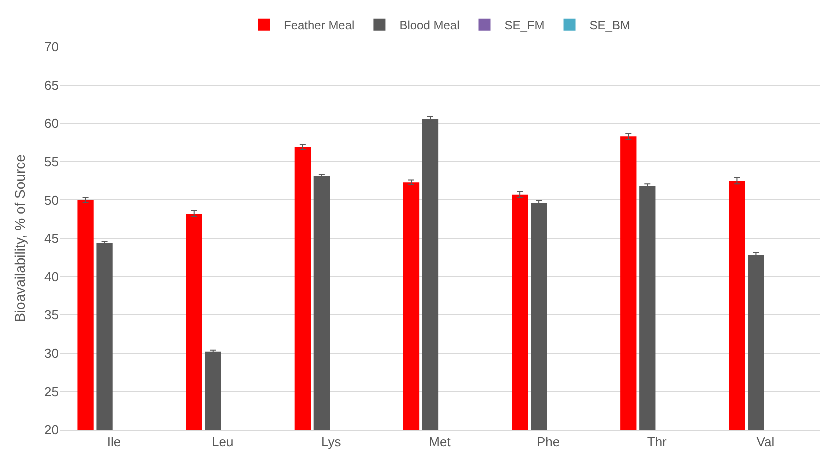 This screenshot has height=460, width=830. Describe the element at coordinates (51, 315) in the screenshot. I see `y-tick-label: 35` at that location.